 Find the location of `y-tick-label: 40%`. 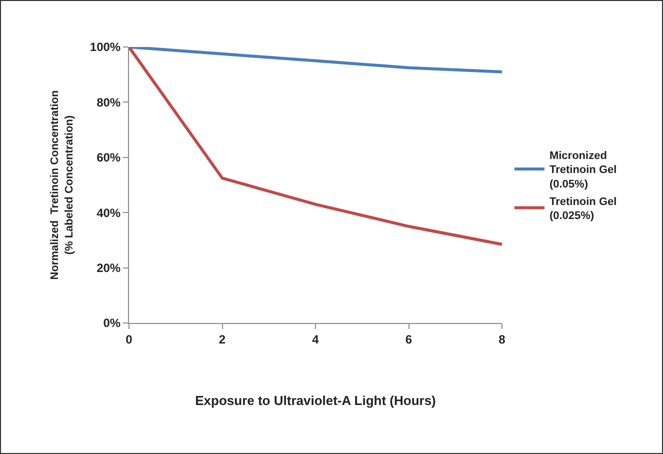

y-tick-label: 40% is located at coordinates (108, 213).